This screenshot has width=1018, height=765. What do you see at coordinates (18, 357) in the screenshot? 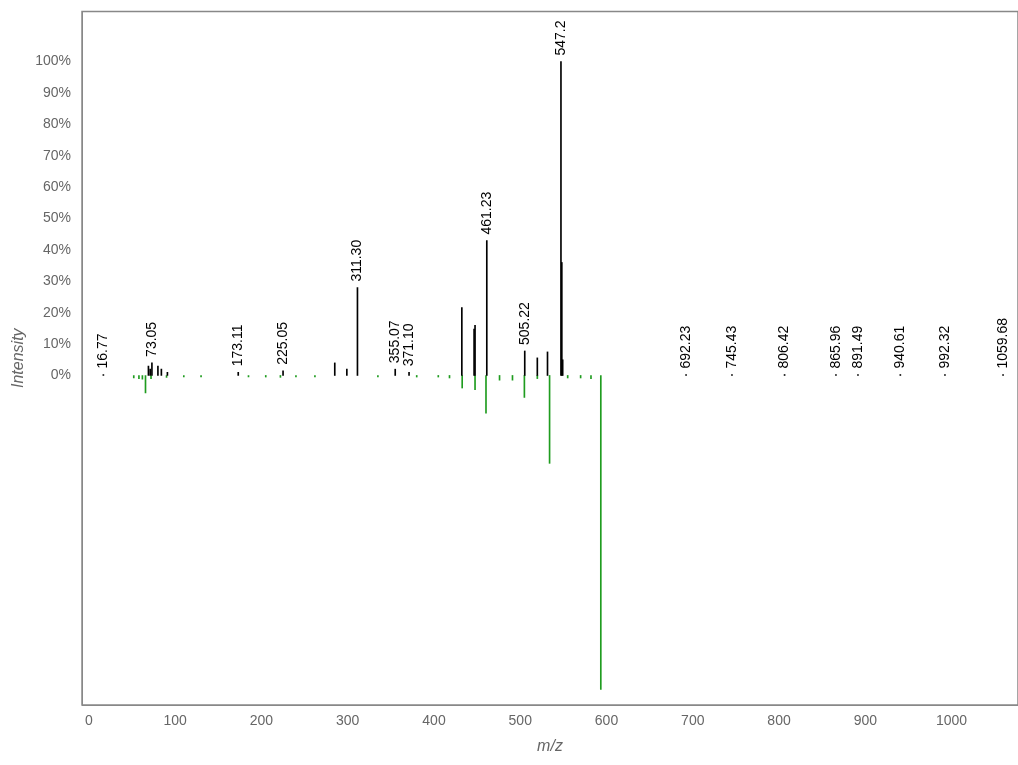
I see `y-axis-title: Intensity` at bounding box center [18, 357].